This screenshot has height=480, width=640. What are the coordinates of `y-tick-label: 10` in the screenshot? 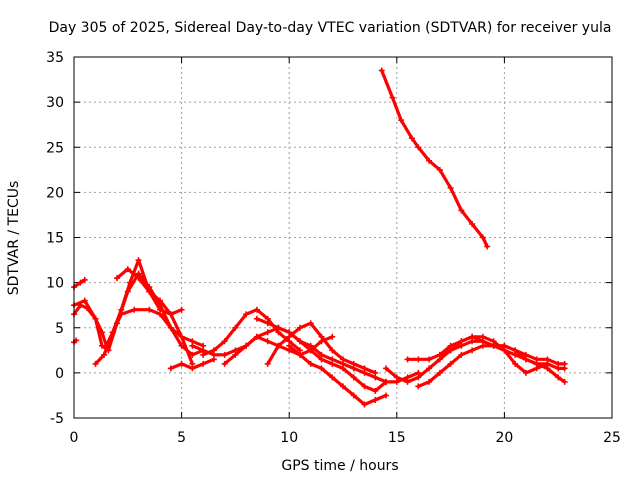 It's located at (55, 284).